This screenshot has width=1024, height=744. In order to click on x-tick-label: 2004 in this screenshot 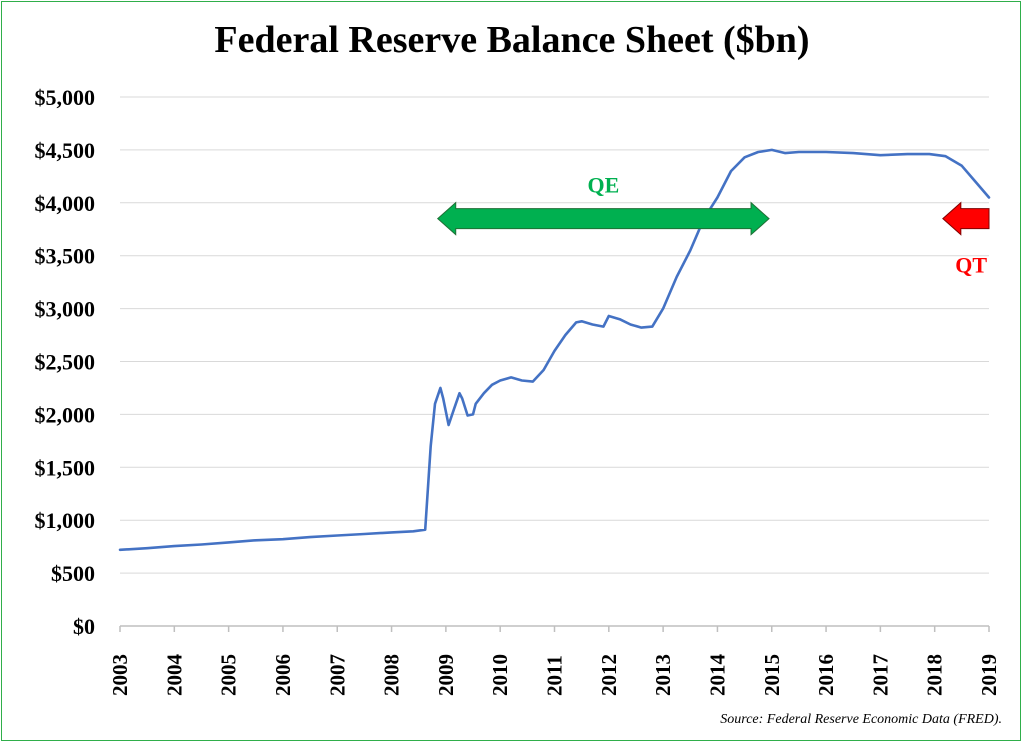, I will do `click(174, 675)`.